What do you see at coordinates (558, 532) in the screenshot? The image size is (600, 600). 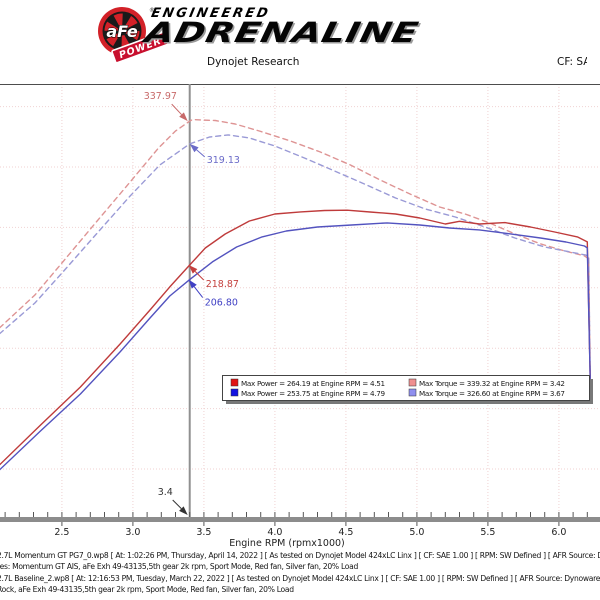 I see `x-axis-tick-label: 6.0` at bounding box center [558, 532].